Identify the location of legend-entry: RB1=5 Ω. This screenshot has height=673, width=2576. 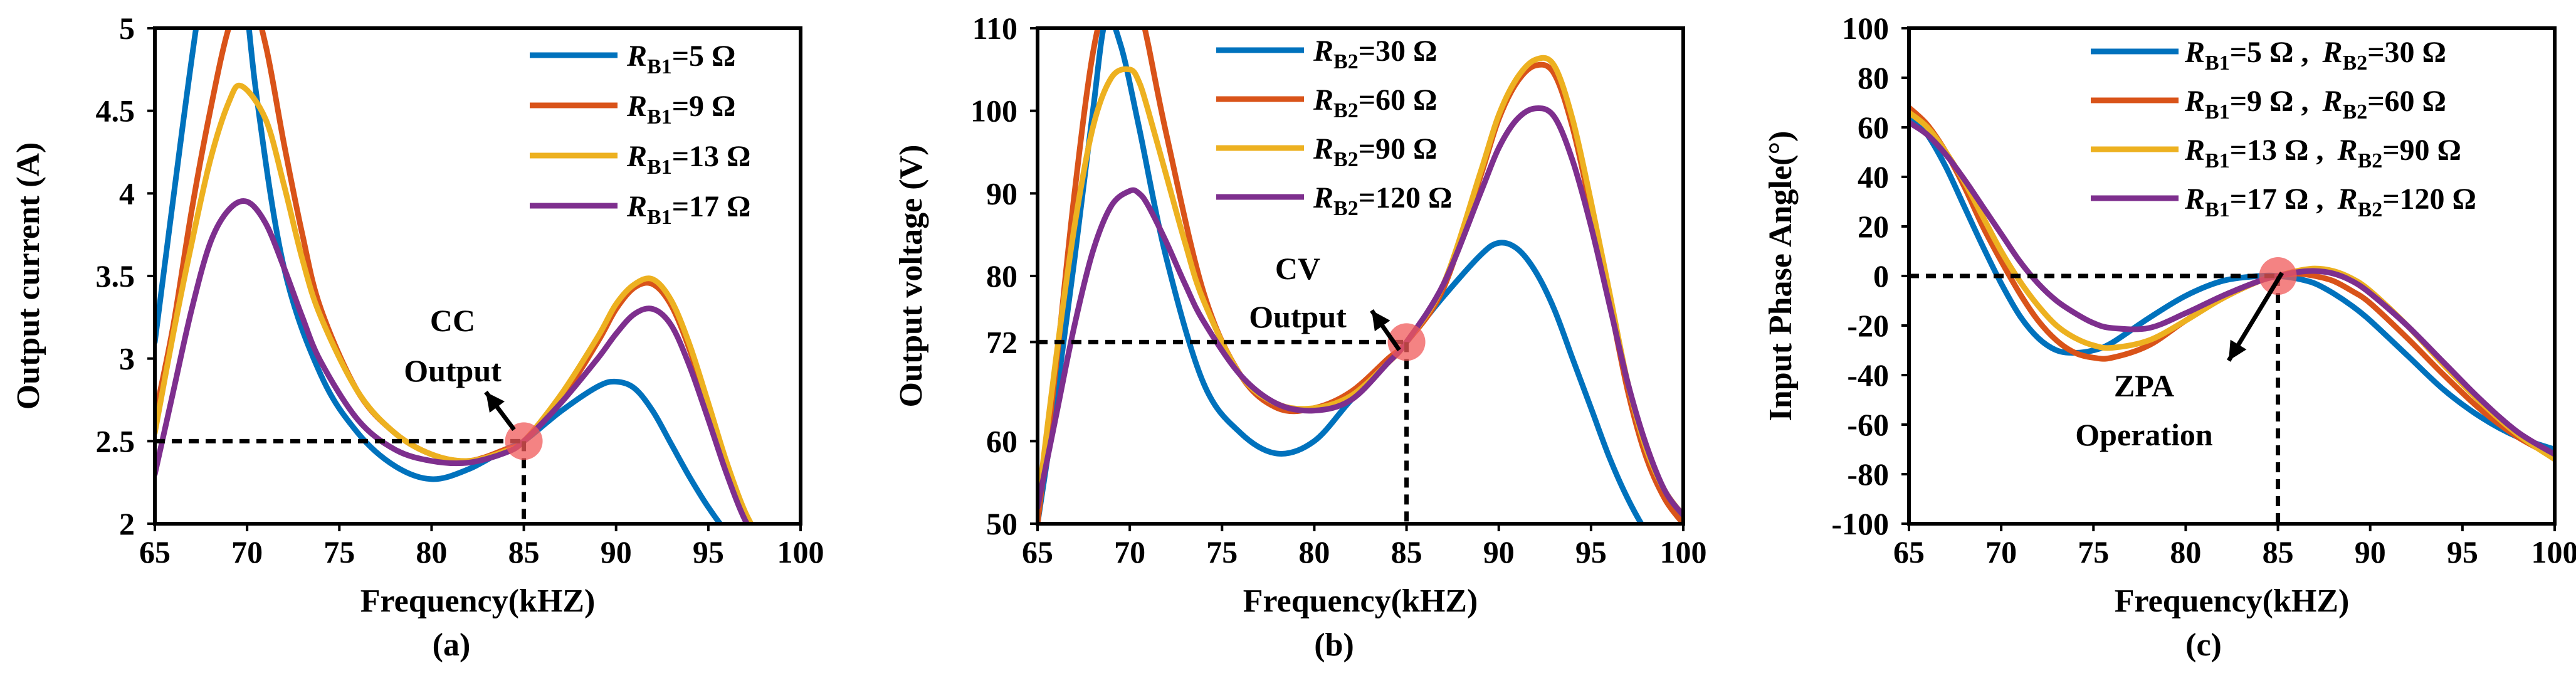
(633, 59).